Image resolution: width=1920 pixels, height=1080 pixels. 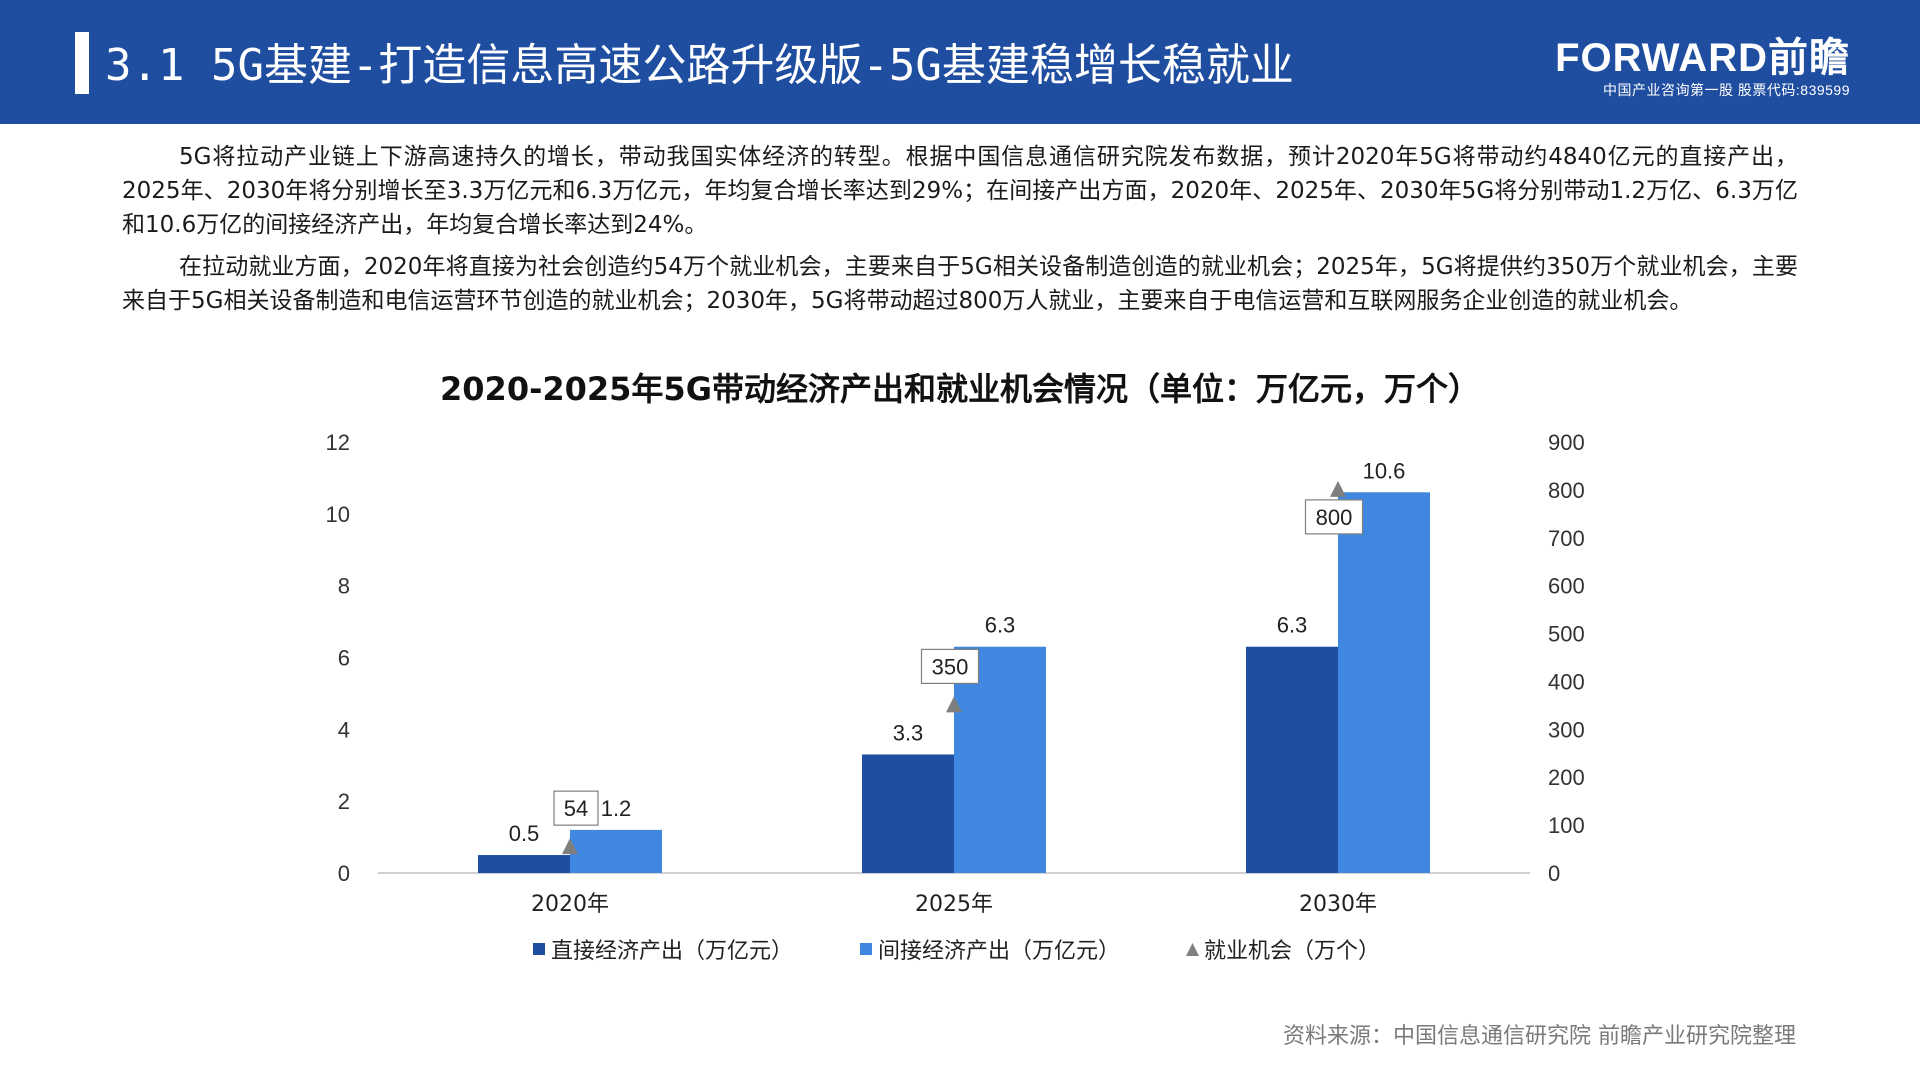 I want to click on right-axis-tick-label: 600, so click(x=1566, y=586).